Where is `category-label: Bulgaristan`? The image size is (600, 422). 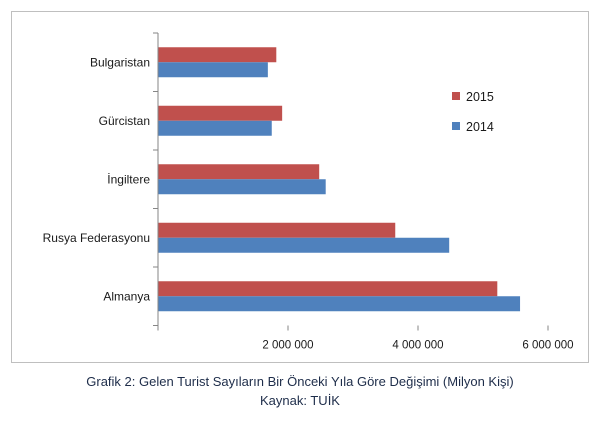 category-label: Bulgaristan is located at coordinates (120, 62).